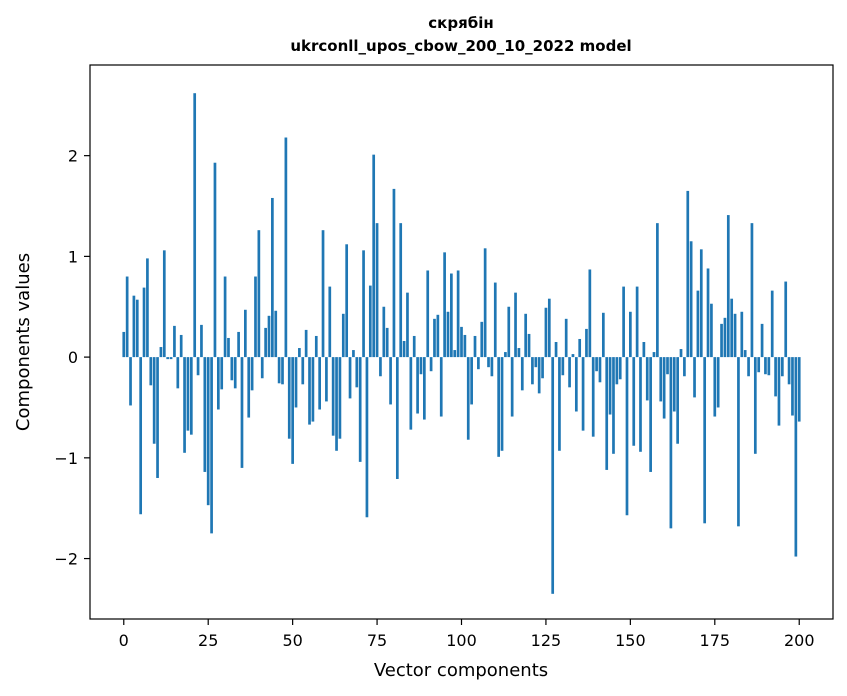 The height and width of the screenshot is (696, 847). Describe the element at coordinates (66, 458) in the screenshot. I see `y-tick-label--1: −1` at that location.